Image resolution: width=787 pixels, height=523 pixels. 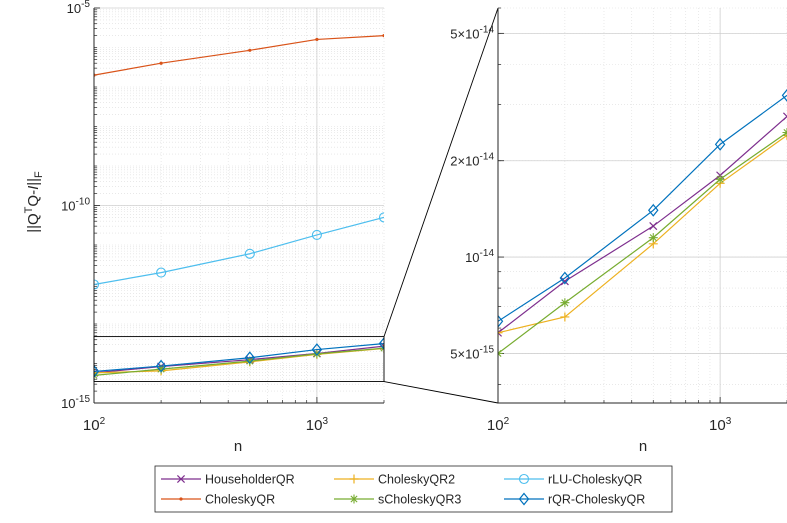 What do you see at coordinates (479, 256) in the screenshot?
I see `right-y-tick-label: 10-14` at bounding box center [479, 256].